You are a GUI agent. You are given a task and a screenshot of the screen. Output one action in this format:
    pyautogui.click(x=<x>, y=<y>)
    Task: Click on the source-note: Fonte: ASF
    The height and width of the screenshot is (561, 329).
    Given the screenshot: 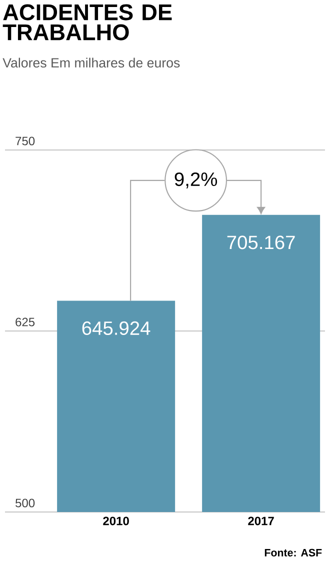 What is the action you would take?
    pyautogui.click(x=293, y=552)
    